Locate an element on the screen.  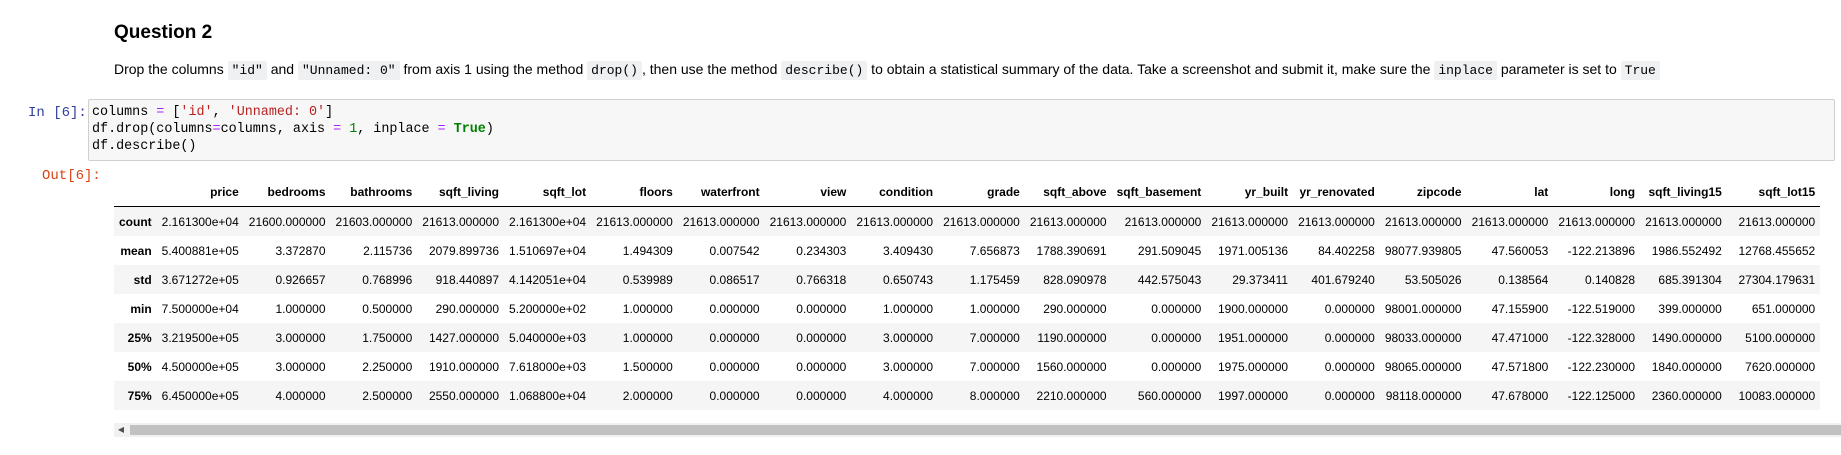
table-cell: 27304.179631 is located at coordinates (1777, 279).